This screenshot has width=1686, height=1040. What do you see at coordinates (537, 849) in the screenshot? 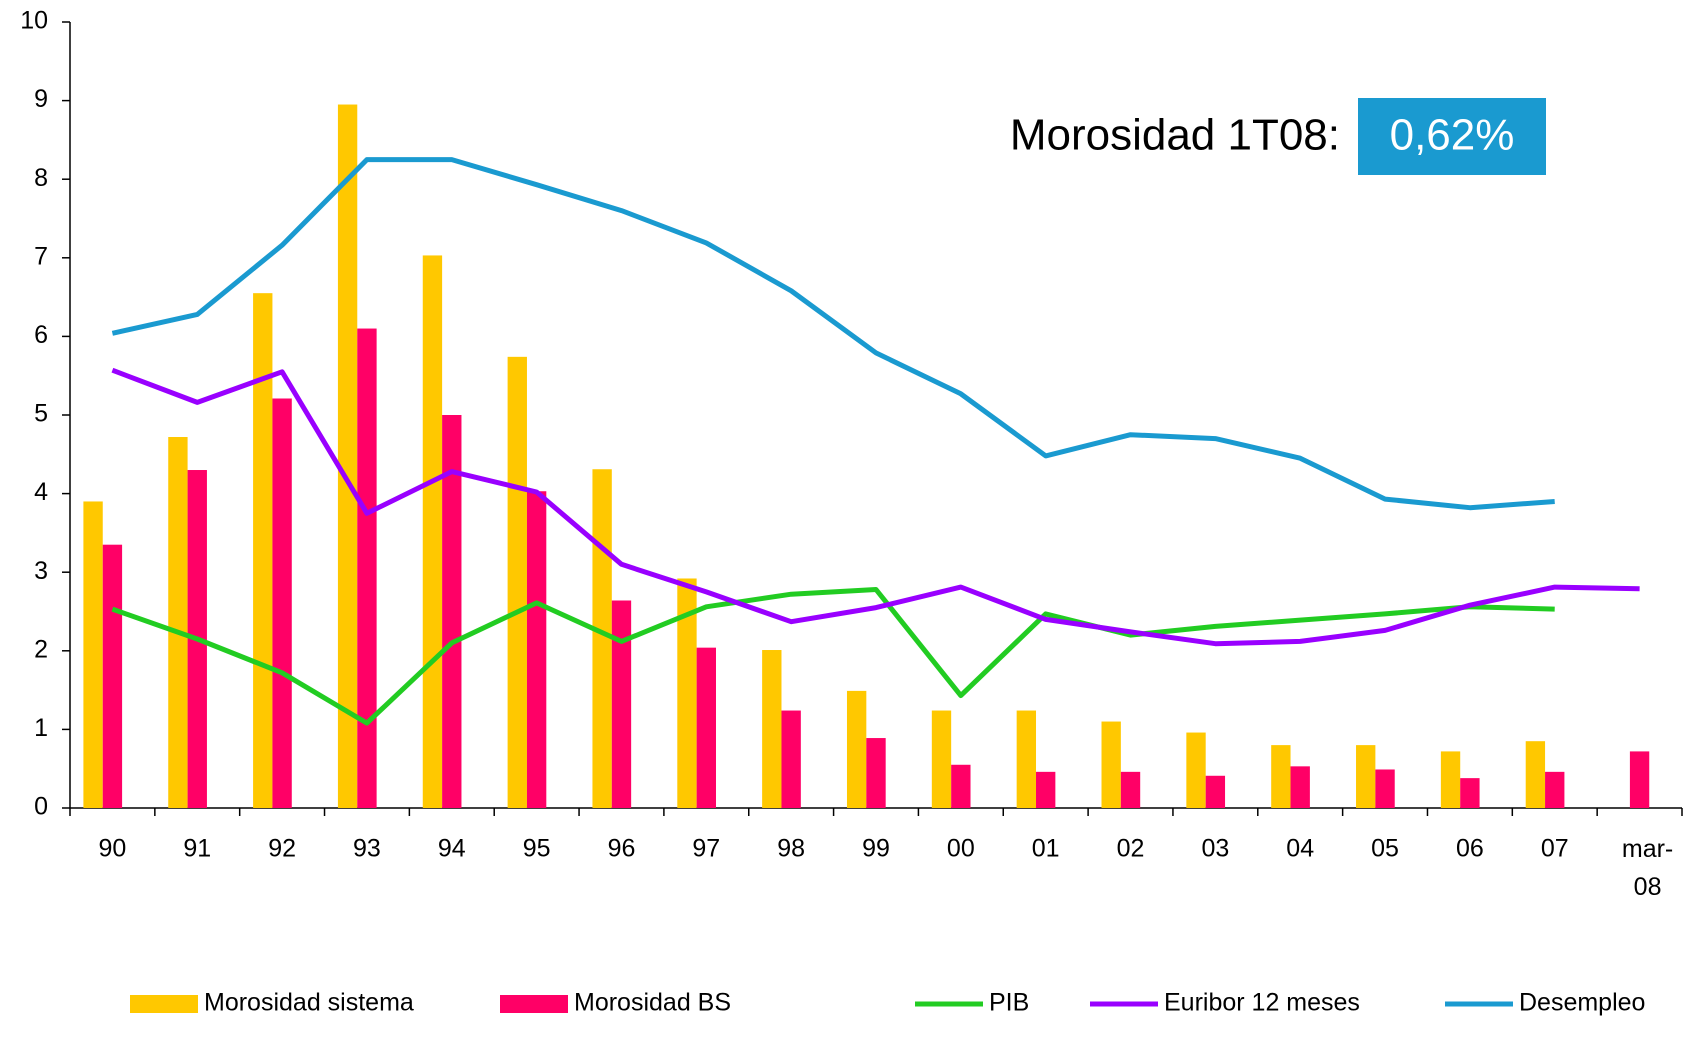
I see `x-tick-label: 95` at bounding box center [537, 849].